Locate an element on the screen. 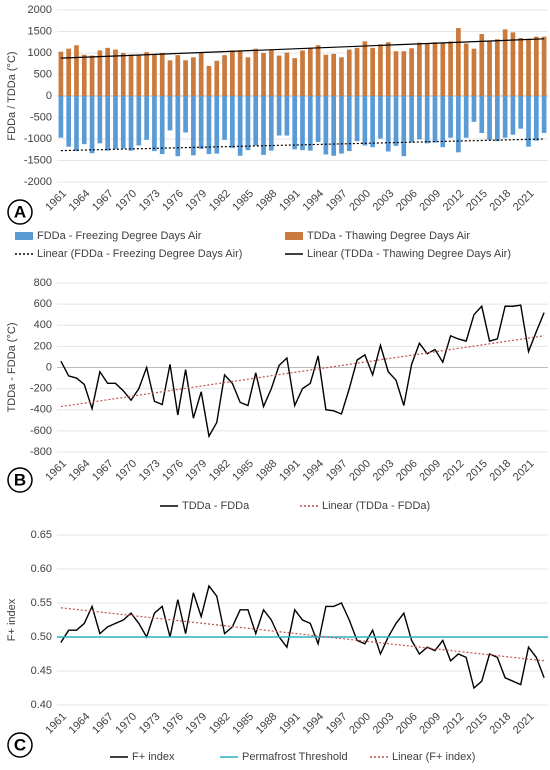  y-tick-label: 600 is located at coordinates (43, 304).